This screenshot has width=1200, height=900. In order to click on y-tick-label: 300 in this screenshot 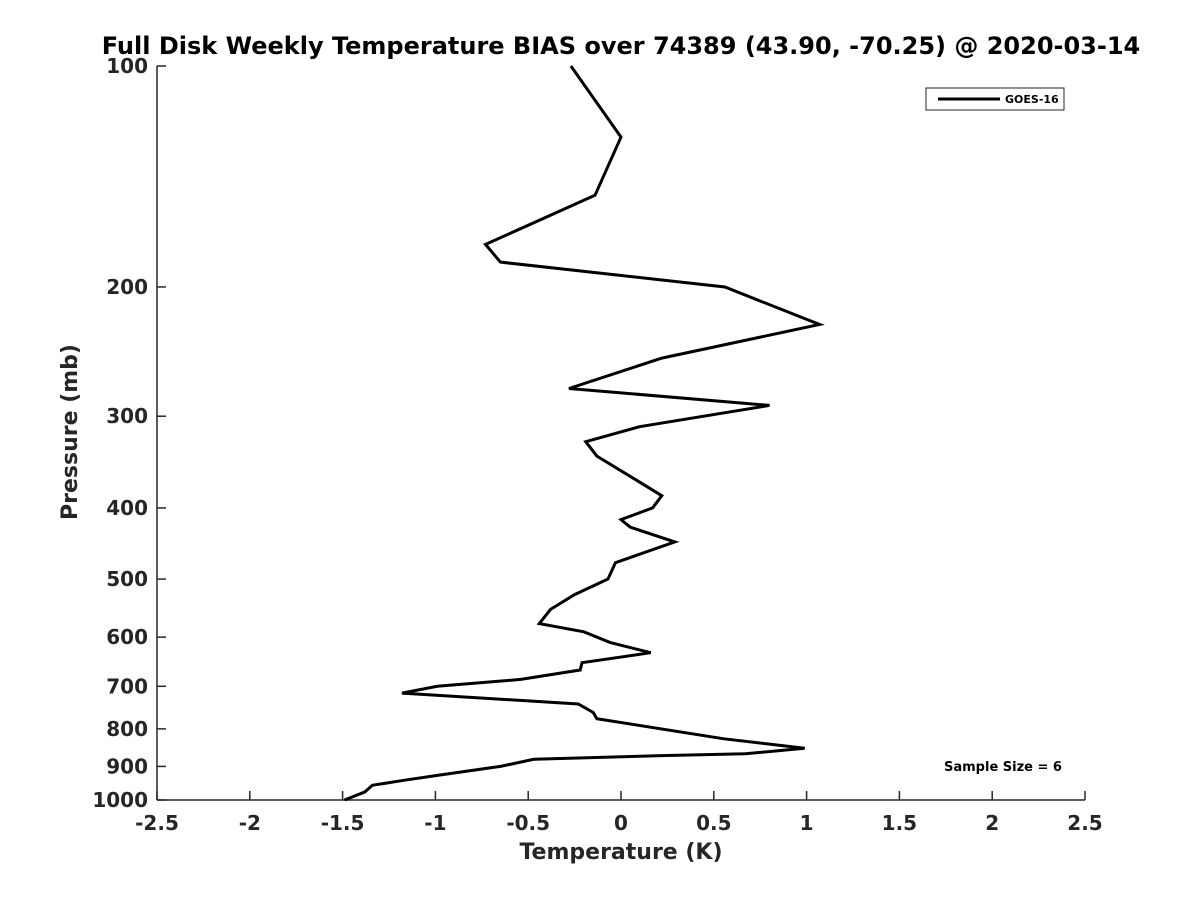, I will do `click(127, 416)`.